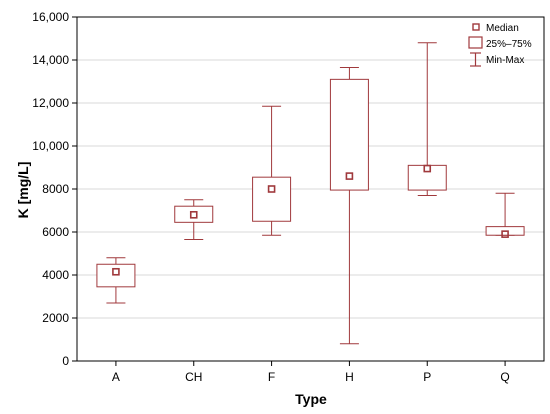  I want to click on x-tick-label: A, so click(116, 377).